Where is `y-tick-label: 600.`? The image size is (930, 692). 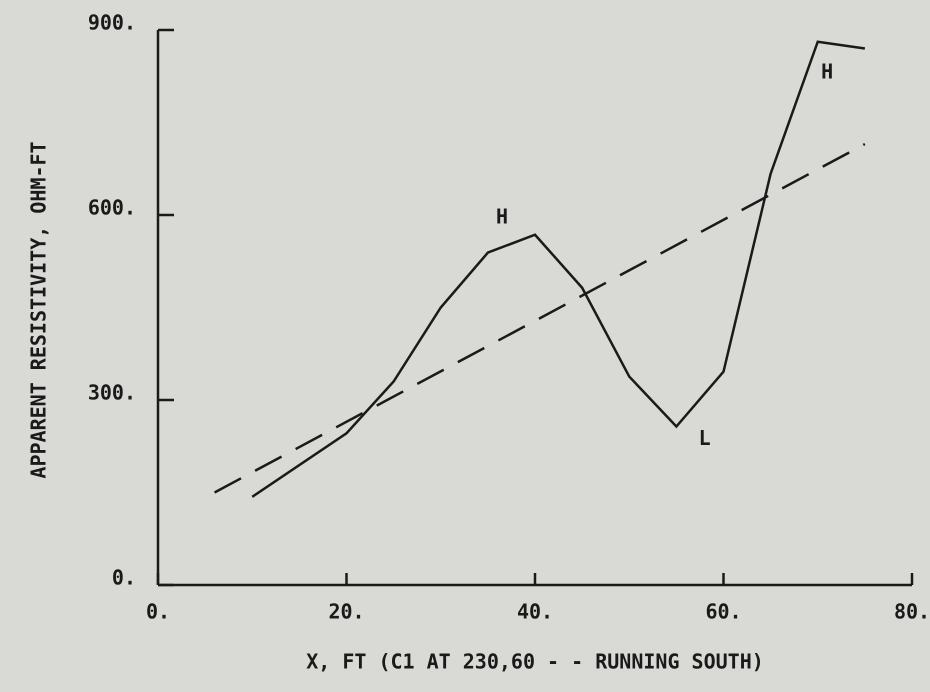
y-tick-label: 600. is located at coordinates (112, 208).